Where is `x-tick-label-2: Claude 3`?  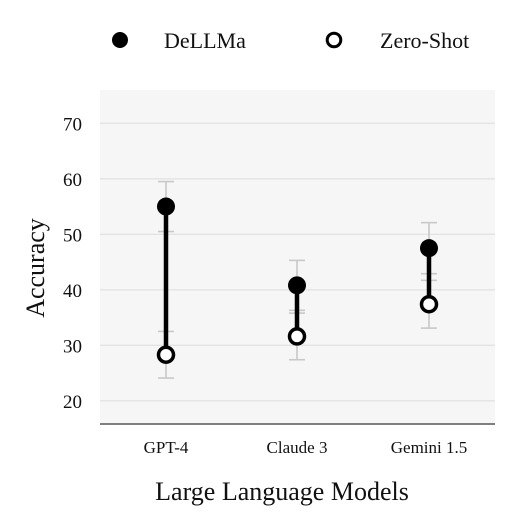
x-tick-label-2: Claude 3 is located at coordinates (297, 447).